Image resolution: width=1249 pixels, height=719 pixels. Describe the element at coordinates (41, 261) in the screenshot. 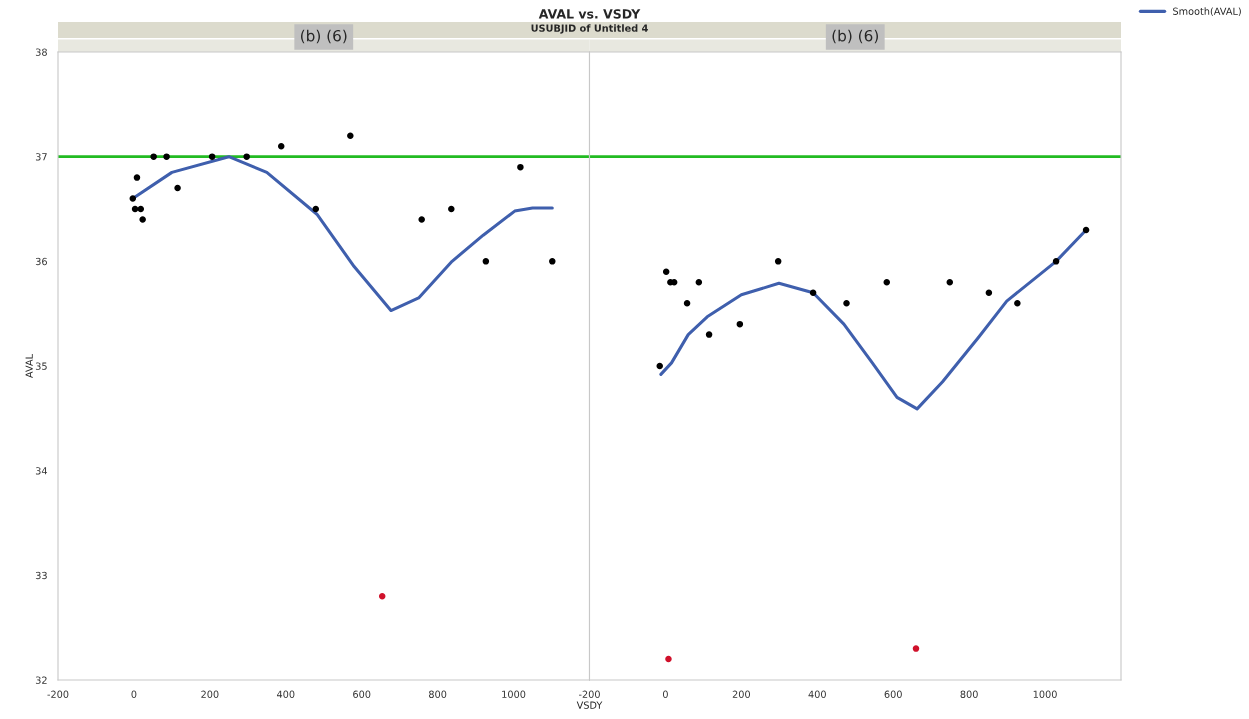

I see `y-tick-label: 36` at that location.